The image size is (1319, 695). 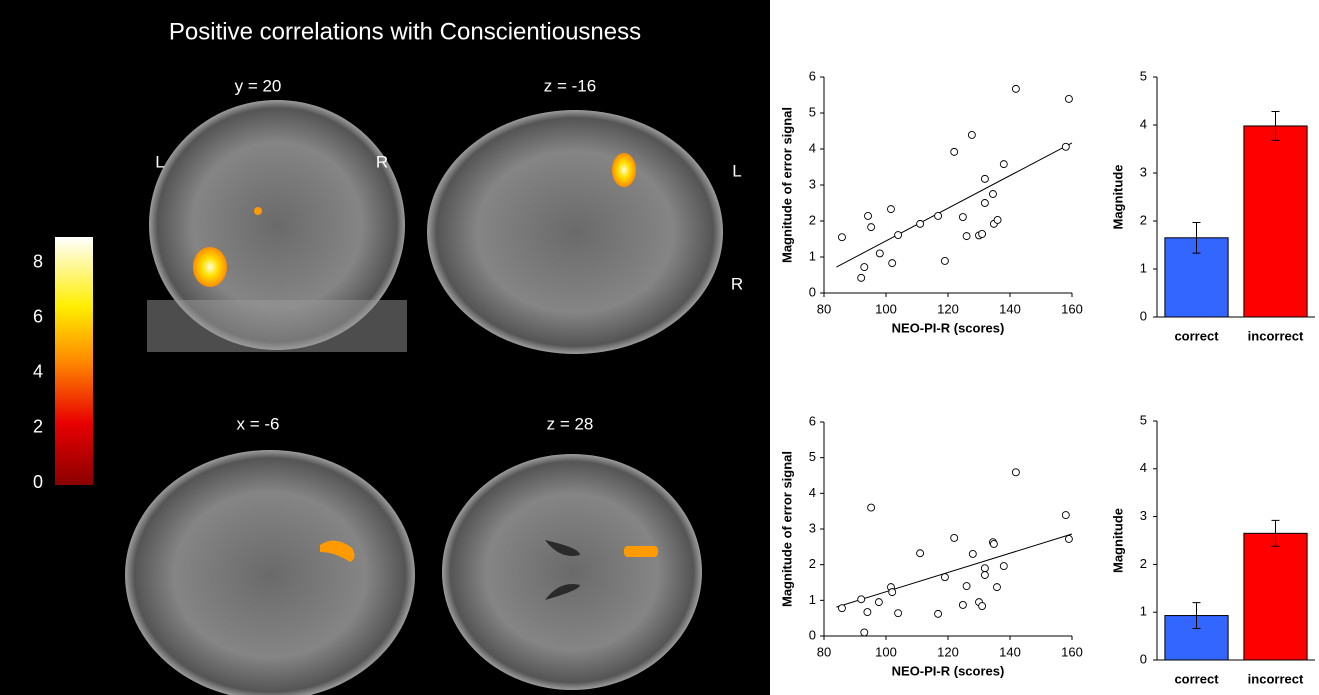 What do you see at coordinates (786, 529) in the screenshot?
I see `y-axis-label: Magnitude of error signal` at bounding box center [786, 529].